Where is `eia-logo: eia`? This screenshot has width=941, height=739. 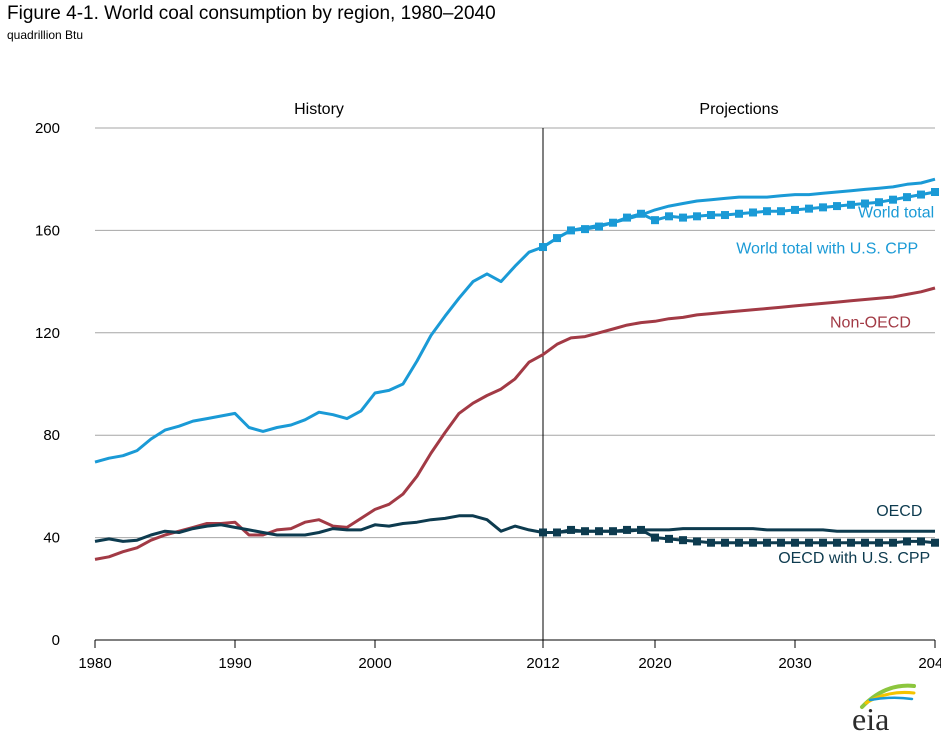 eia-logo: eia is located at coordinates (884, 710).